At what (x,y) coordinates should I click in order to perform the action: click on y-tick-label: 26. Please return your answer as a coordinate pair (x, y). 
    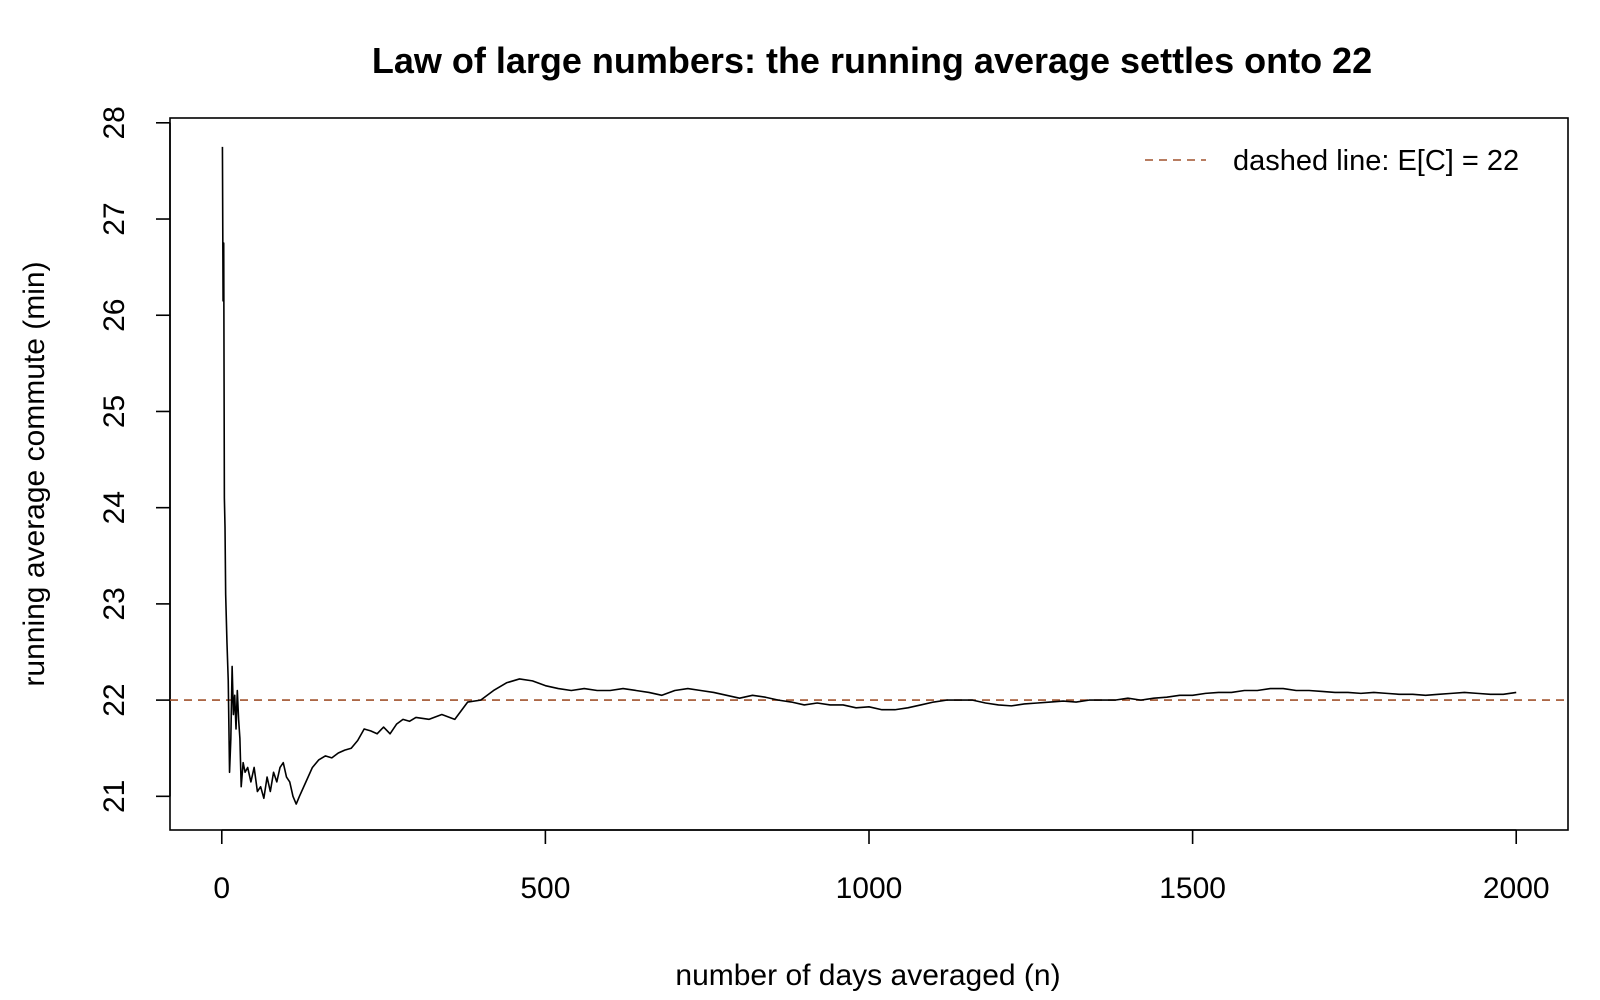
    Looking at the image, I should click on (114, 315).